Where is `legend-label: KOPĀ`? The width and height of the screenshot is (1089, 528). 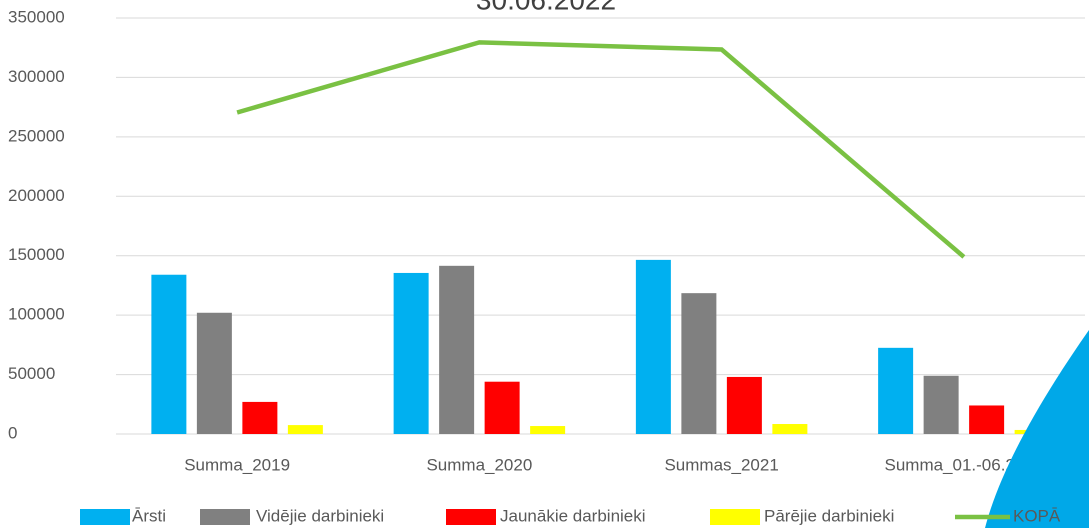 legend-label: KOPĀ is located at coordinates (1037, 515).